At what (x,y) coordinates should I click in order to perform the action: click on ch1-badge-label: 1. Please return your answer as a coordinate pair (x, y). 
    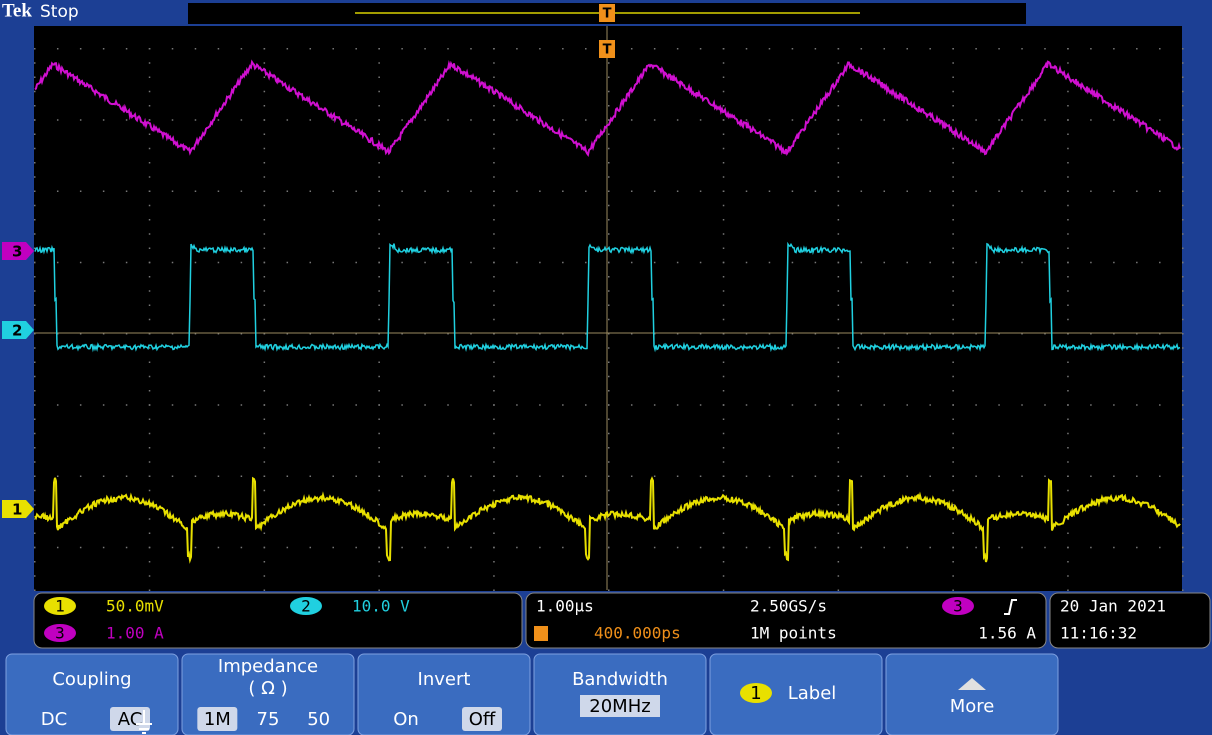
    Looking at the image, I should click on (60, 606).